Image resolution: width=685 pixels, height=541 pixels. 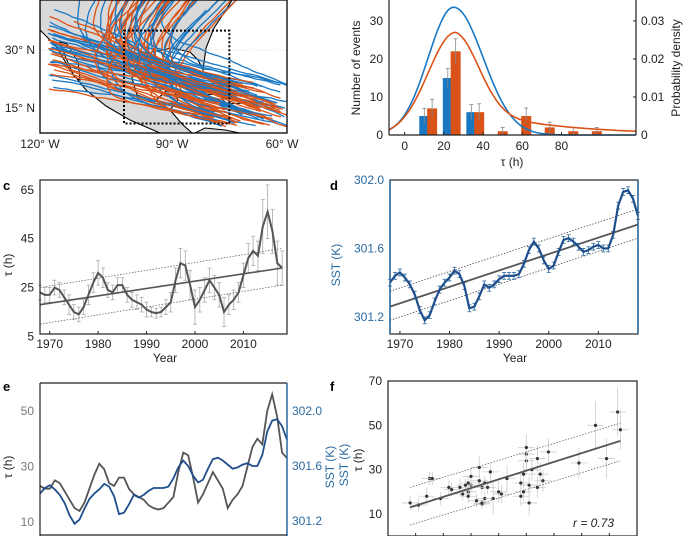 I want to click on panel-c-tau-timeseries: c τ (h) Year 1970 1980 1990 2000 2010 5 25 45 65, so click(x=144, y=271).